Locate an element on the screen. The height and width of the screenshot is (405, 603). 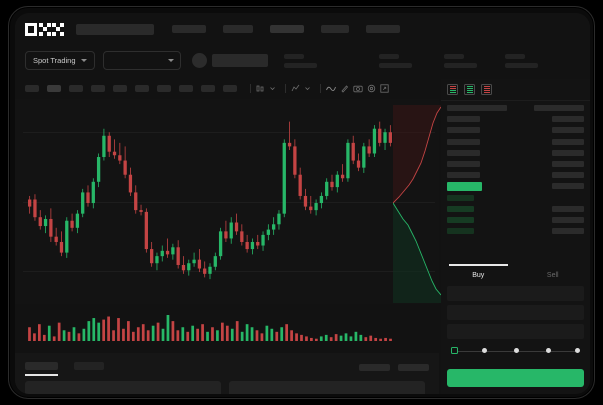
buy-sell-tabs: Buy Sell is located at coordinates (515, 275).